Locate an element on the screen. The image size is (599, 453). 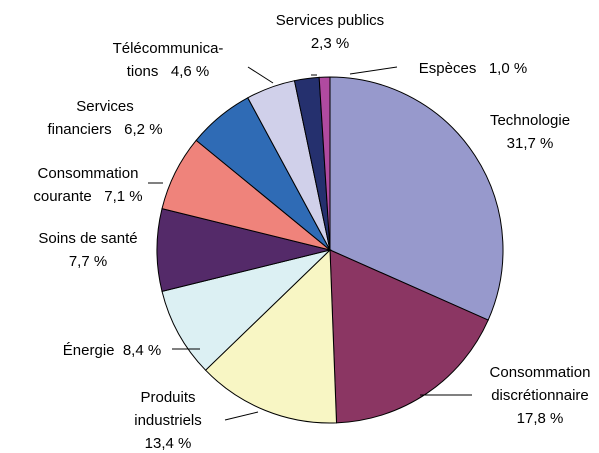
slice-produits-industriels is located at coordinates (271, 336).